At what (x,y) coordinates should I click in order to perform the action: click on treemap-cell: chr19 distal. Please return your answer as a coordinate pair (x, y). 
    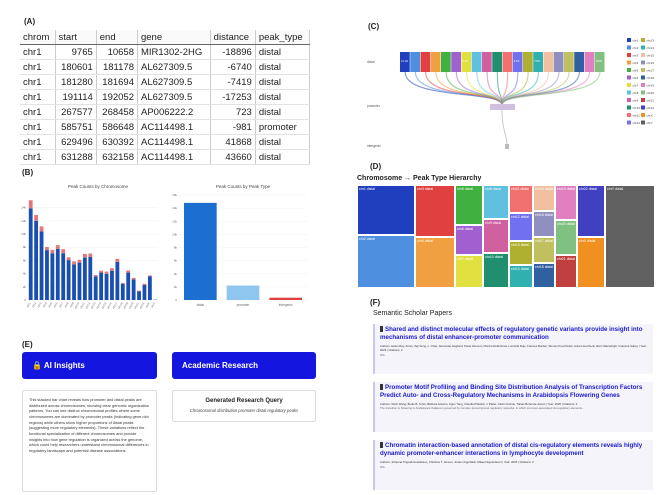
    Looking at the image, I should click on (566, 202).